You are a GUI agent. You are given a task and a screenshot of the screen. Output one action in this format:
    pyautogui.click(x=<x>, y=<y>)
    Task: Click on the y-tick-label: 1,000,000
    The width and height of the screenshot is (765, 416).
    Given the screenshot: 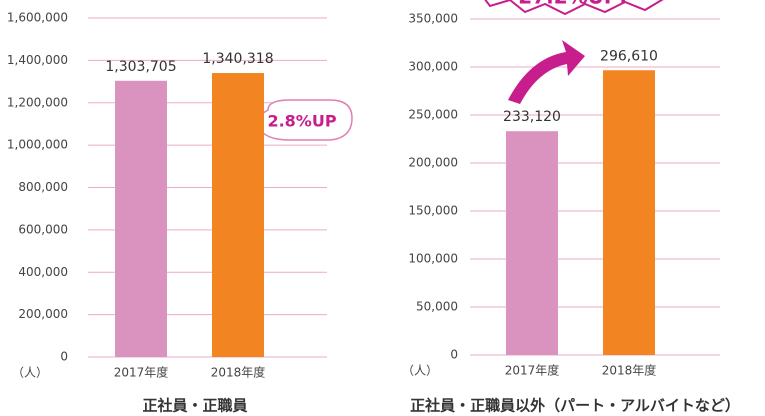 What is the action you would take?
    pyautogui.click(x=37, y=145)
    